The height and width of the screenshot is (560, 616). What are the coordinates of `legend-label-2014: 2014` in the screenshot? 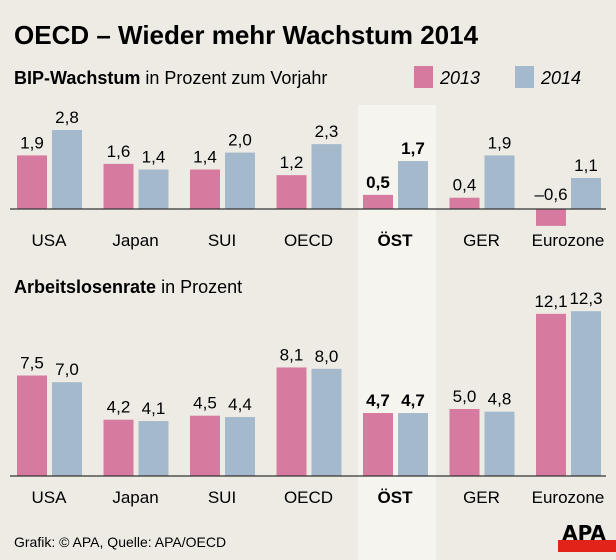 It's located at (560, 78).